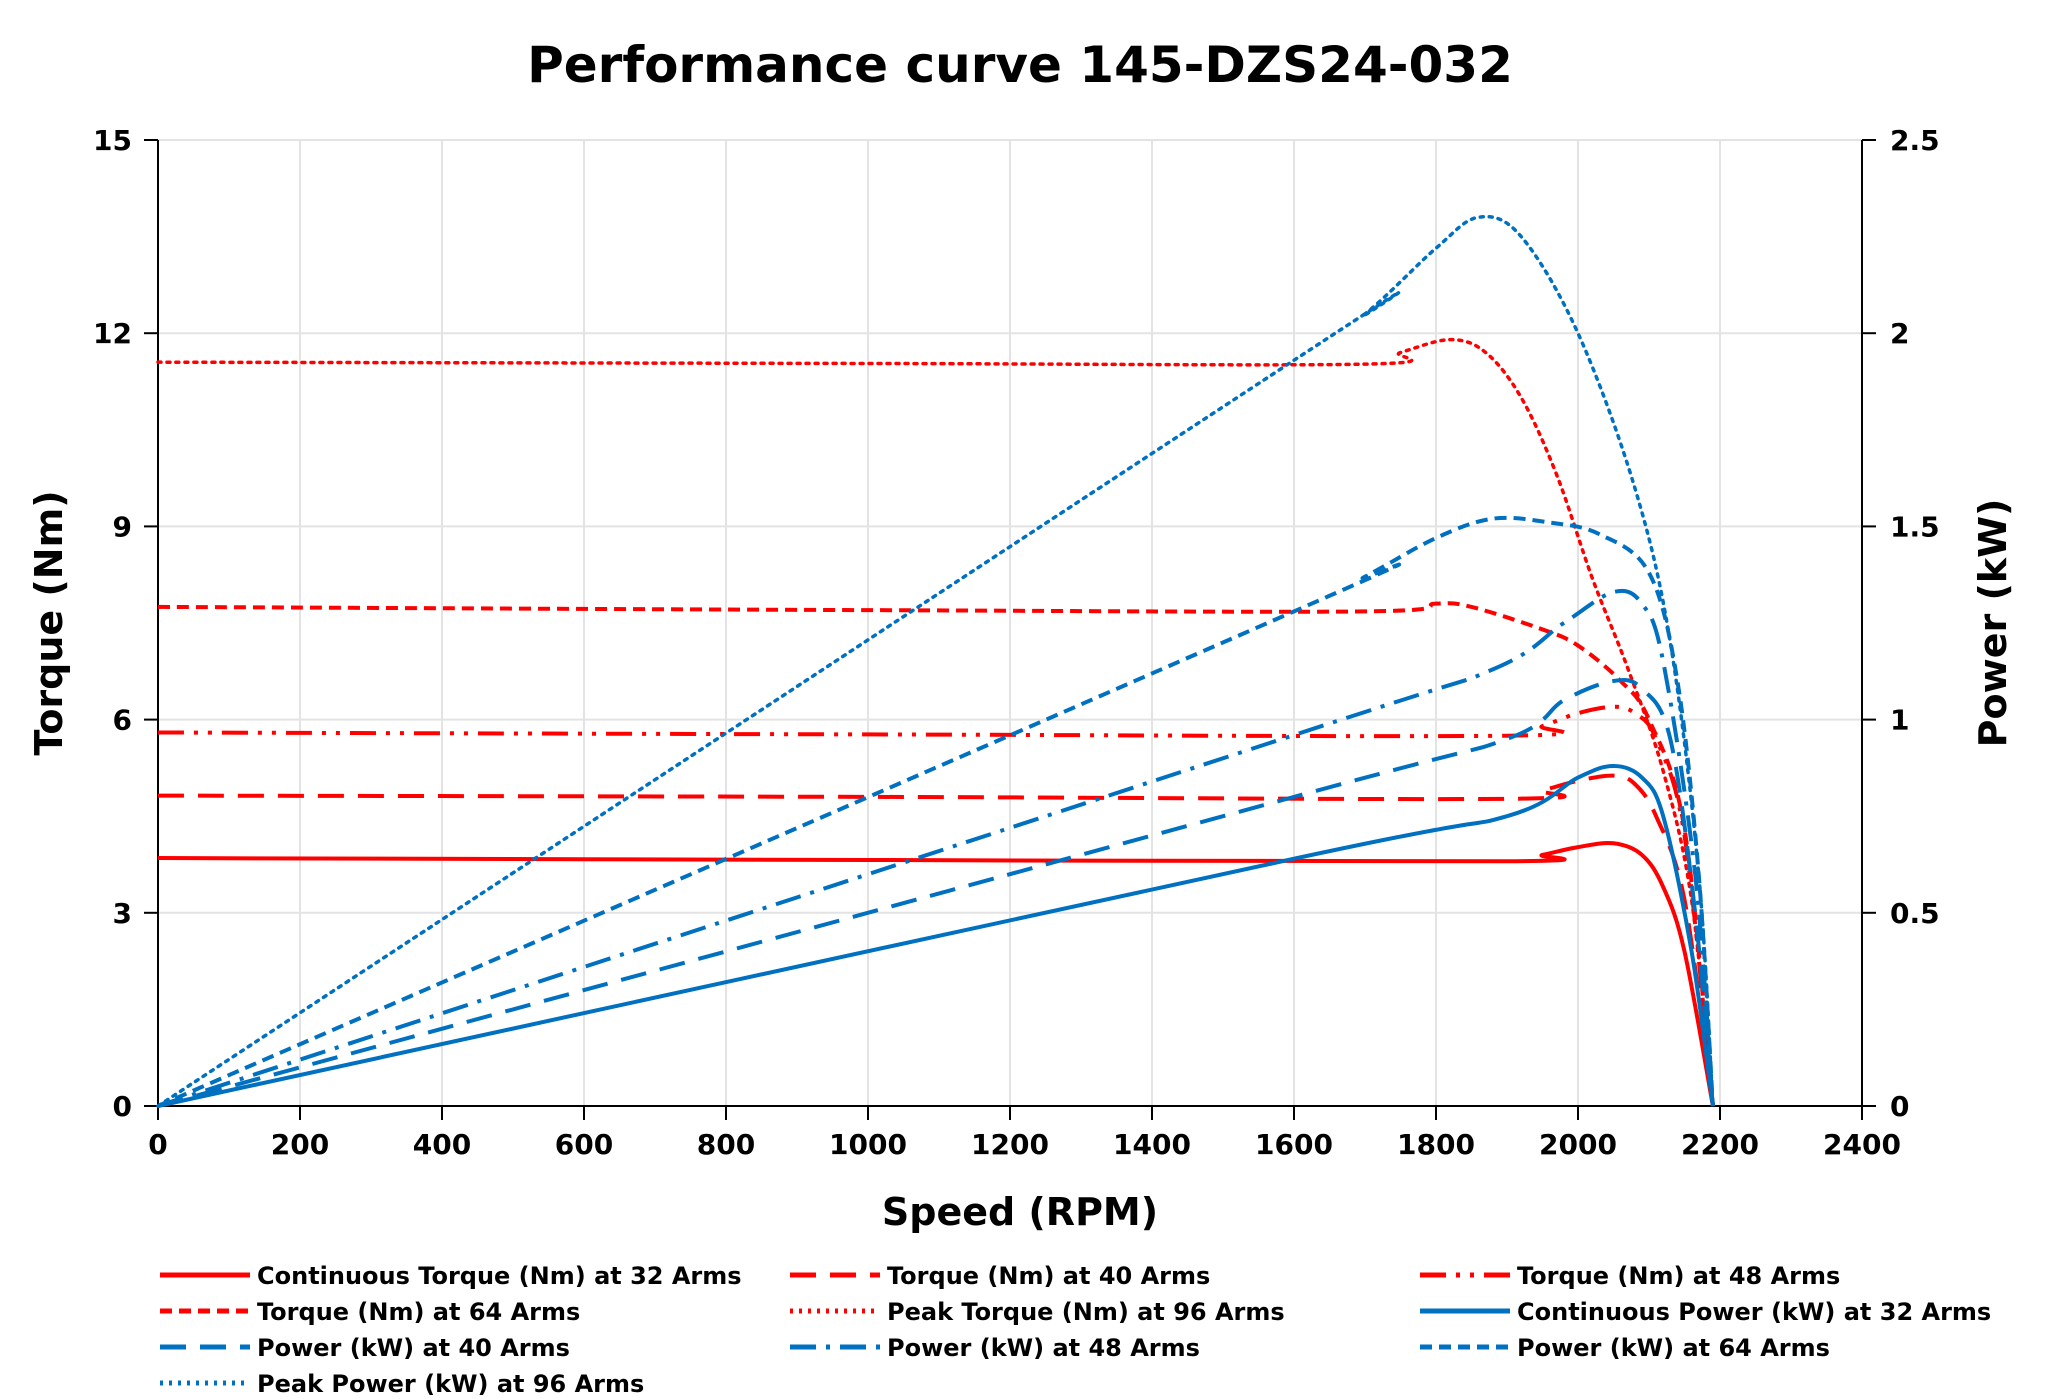 This screenshot has height=1399, width=2048. I want to click on x-tick-label: 2400, so click(1862, 1144).